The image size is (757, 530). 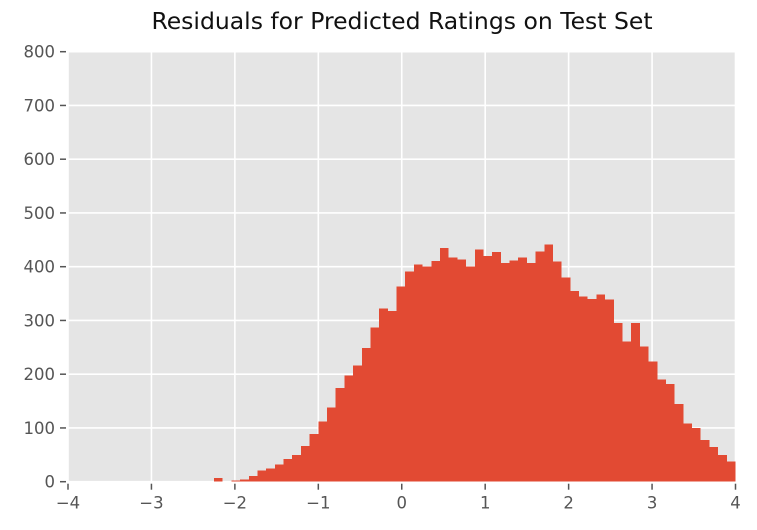 What do you see at coordinates (68, 503) in the screenshot?
I see `x-tick-label: −4` at bounding box center [68, 503].